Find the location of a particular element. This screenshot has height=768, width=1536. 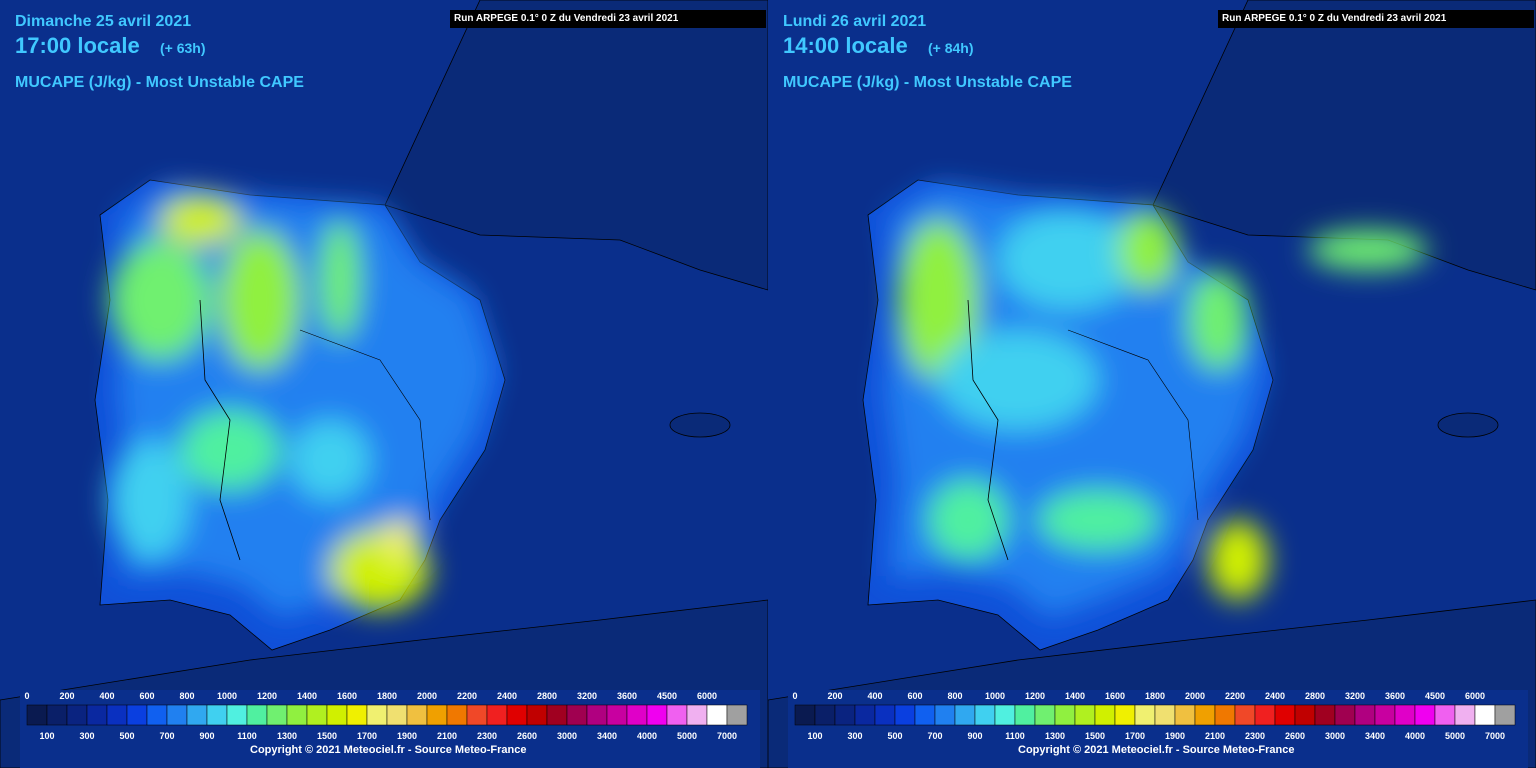

date: Dimanche 25 avril 2021 is located at coordinates (103, 21).